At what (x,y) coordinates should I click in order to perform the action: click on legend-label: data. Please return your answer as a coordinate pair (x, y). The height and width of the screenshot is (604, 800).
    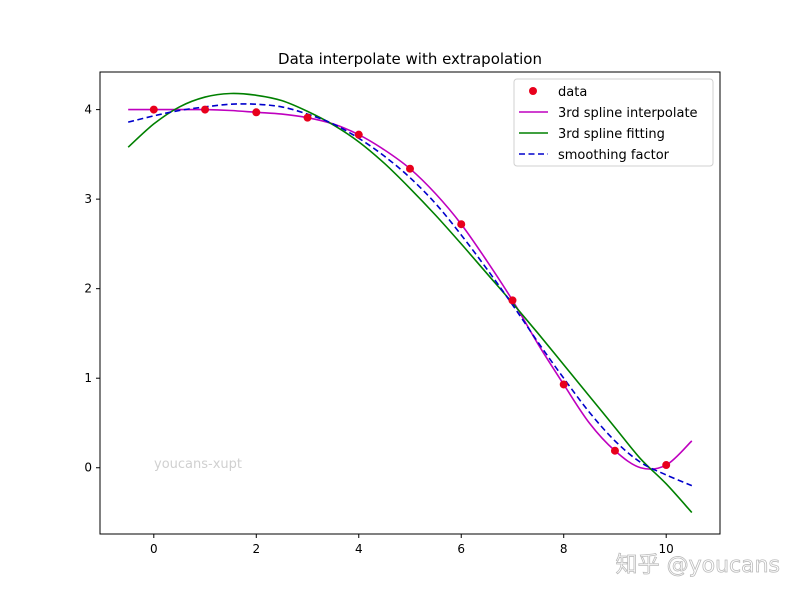
    Looking at the image, I should click on (572, 92).